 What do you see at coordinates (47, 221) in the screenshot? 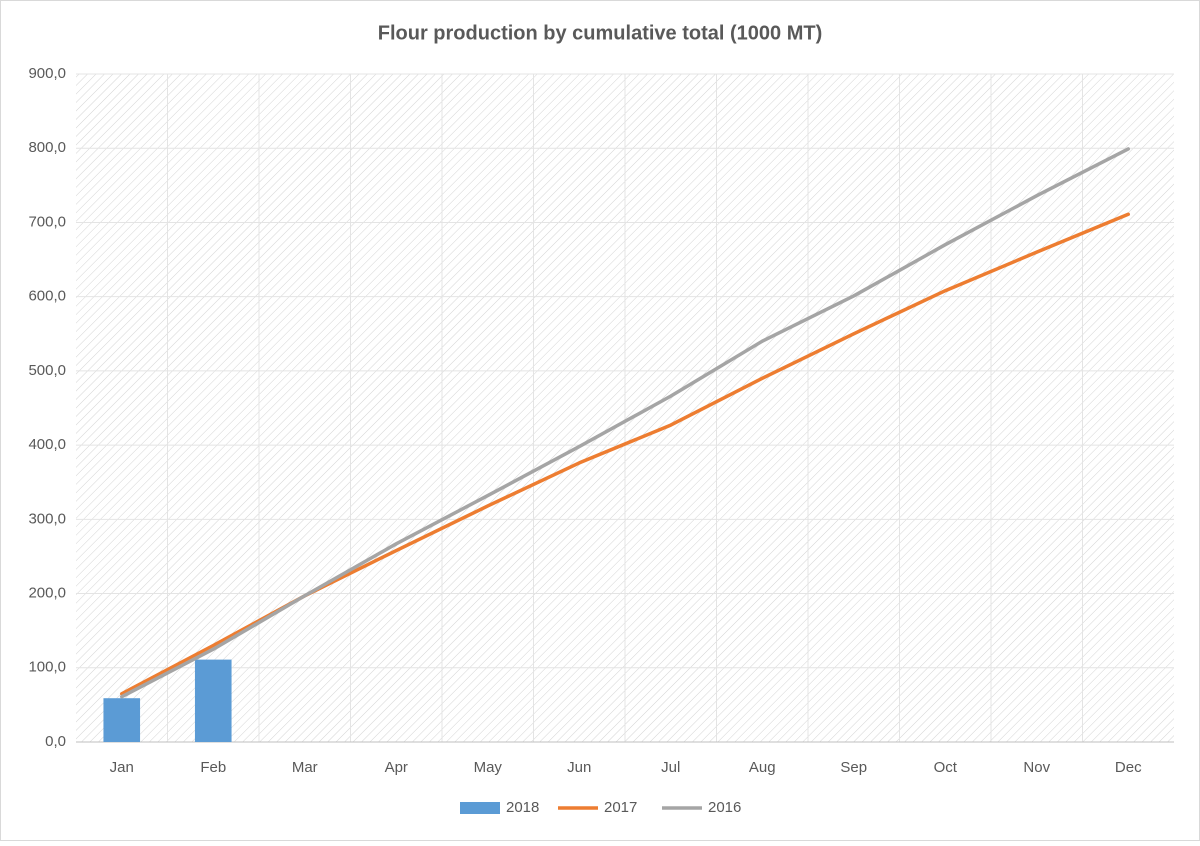
I see `y-tick-label: 700,0` at bounding box center [47, 221].